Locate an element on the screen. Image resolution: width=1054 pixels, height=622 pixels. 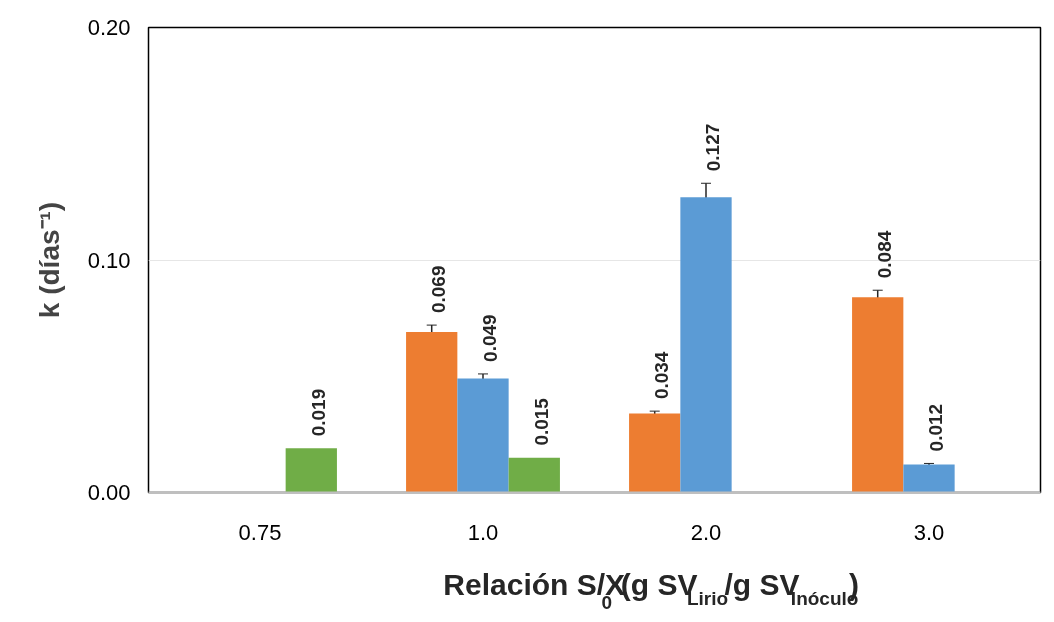
data-label: 0.034 is located at coordinates (662, 375).